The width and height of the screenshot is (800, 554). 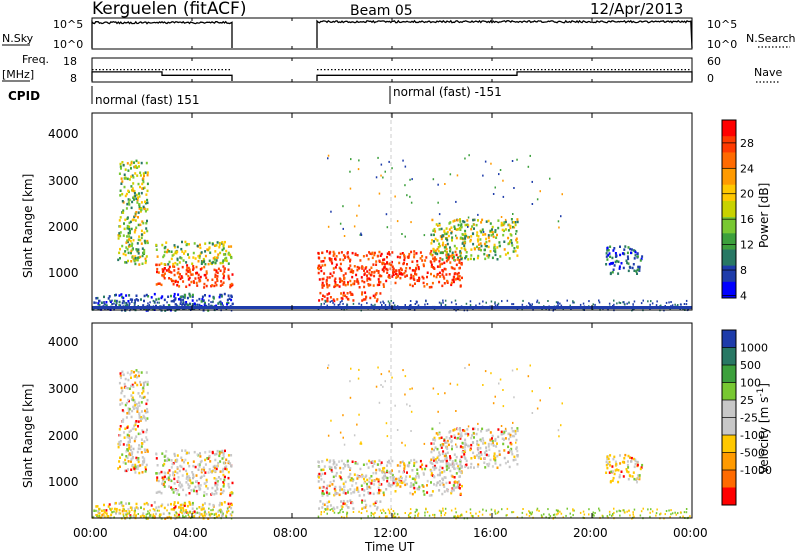 What do you see at coordinates (290, 533) in the screenshot?
I see `x-tick-label: 08:00` at bounding box center [290, 533].